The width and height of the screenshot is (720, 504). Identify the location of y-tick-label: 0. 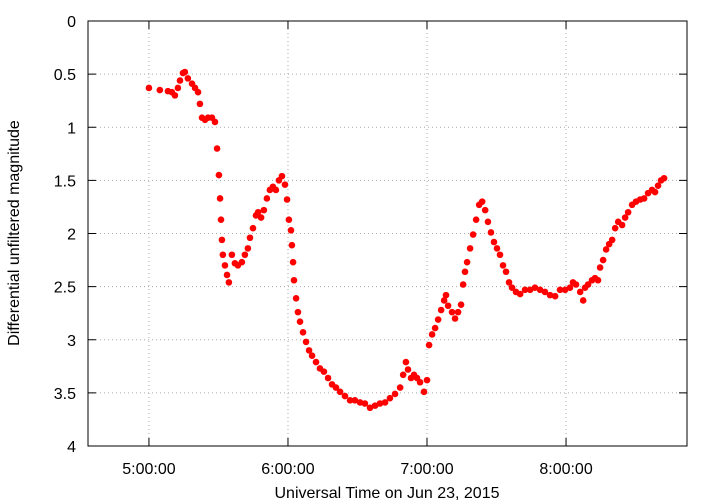
(71, 22).